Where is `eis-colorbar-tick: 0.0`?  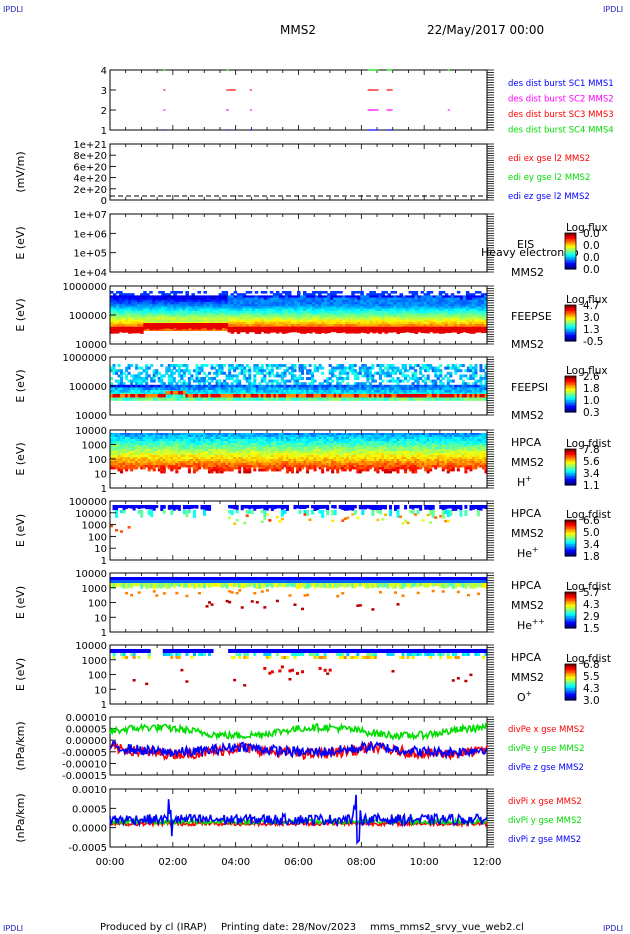
eis-colorbar-tick: 0.0 is located at coordinates (591, 246).